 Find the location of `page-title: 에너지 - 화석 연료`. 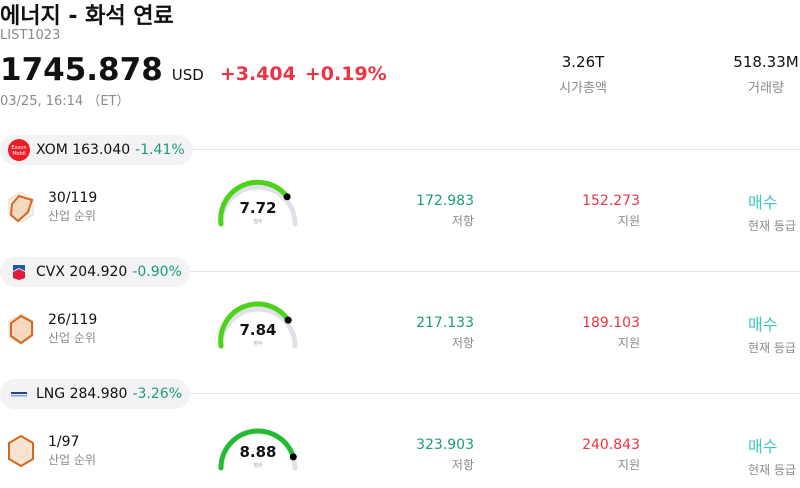

page-title: 에너지 - 화석 연료 is located at coordinates (87, 16).